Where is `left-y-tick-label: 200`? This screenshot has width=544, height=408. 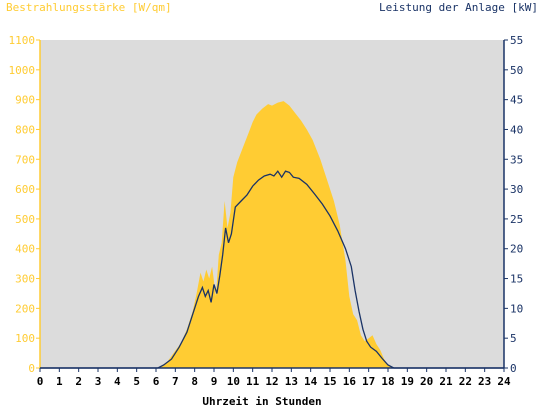
left-y-tick-label: 200 is located at coordinates (25, 308).